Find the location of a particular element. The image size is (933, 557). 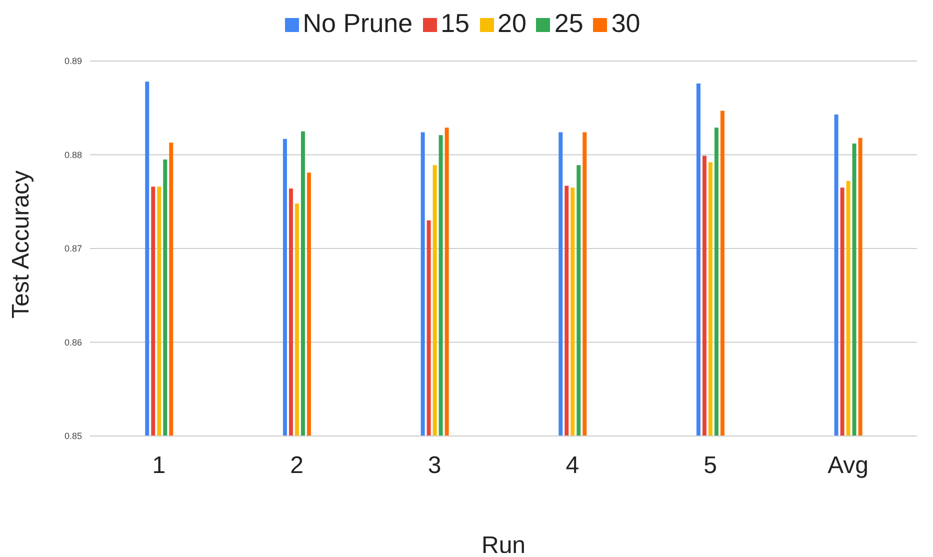

x-tick-label: Avg is located at coordinates (848, 466).